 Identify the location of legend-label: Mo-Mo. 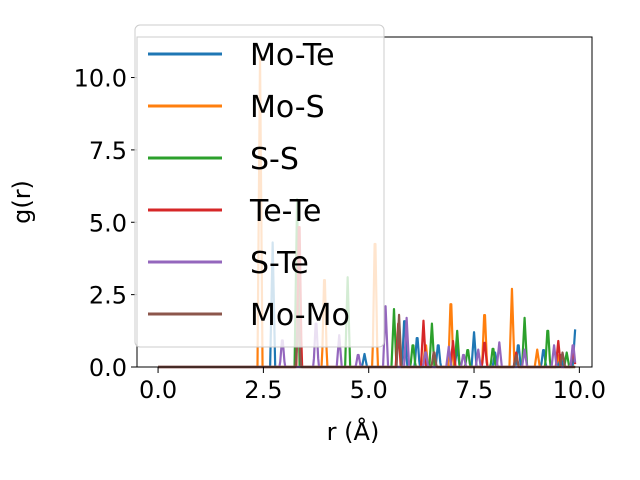
(300, 315).